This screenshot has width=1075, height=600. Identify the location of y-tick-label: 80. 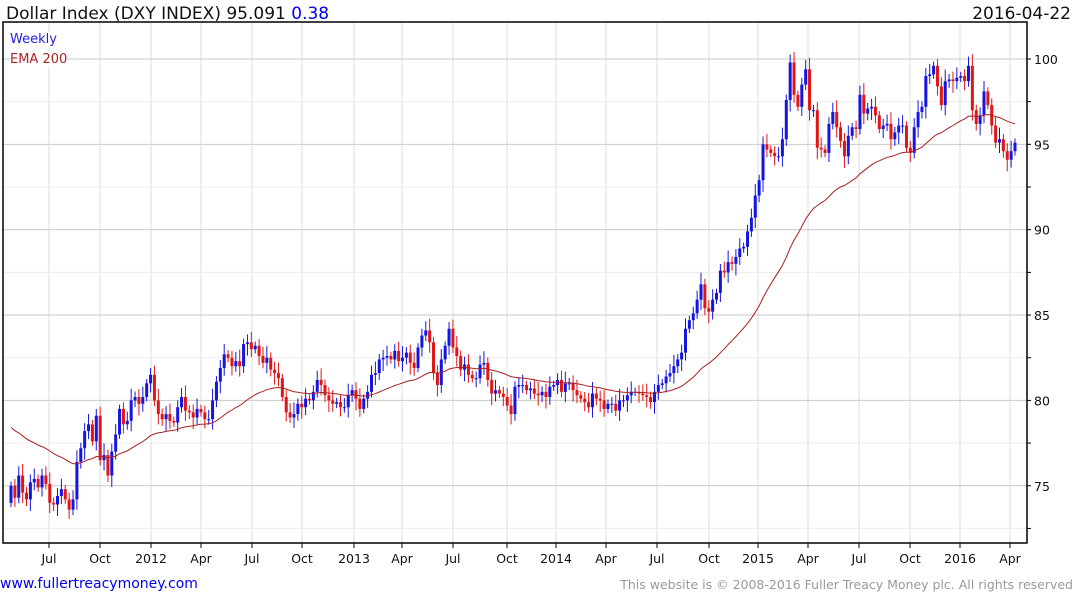
(1042, 400).